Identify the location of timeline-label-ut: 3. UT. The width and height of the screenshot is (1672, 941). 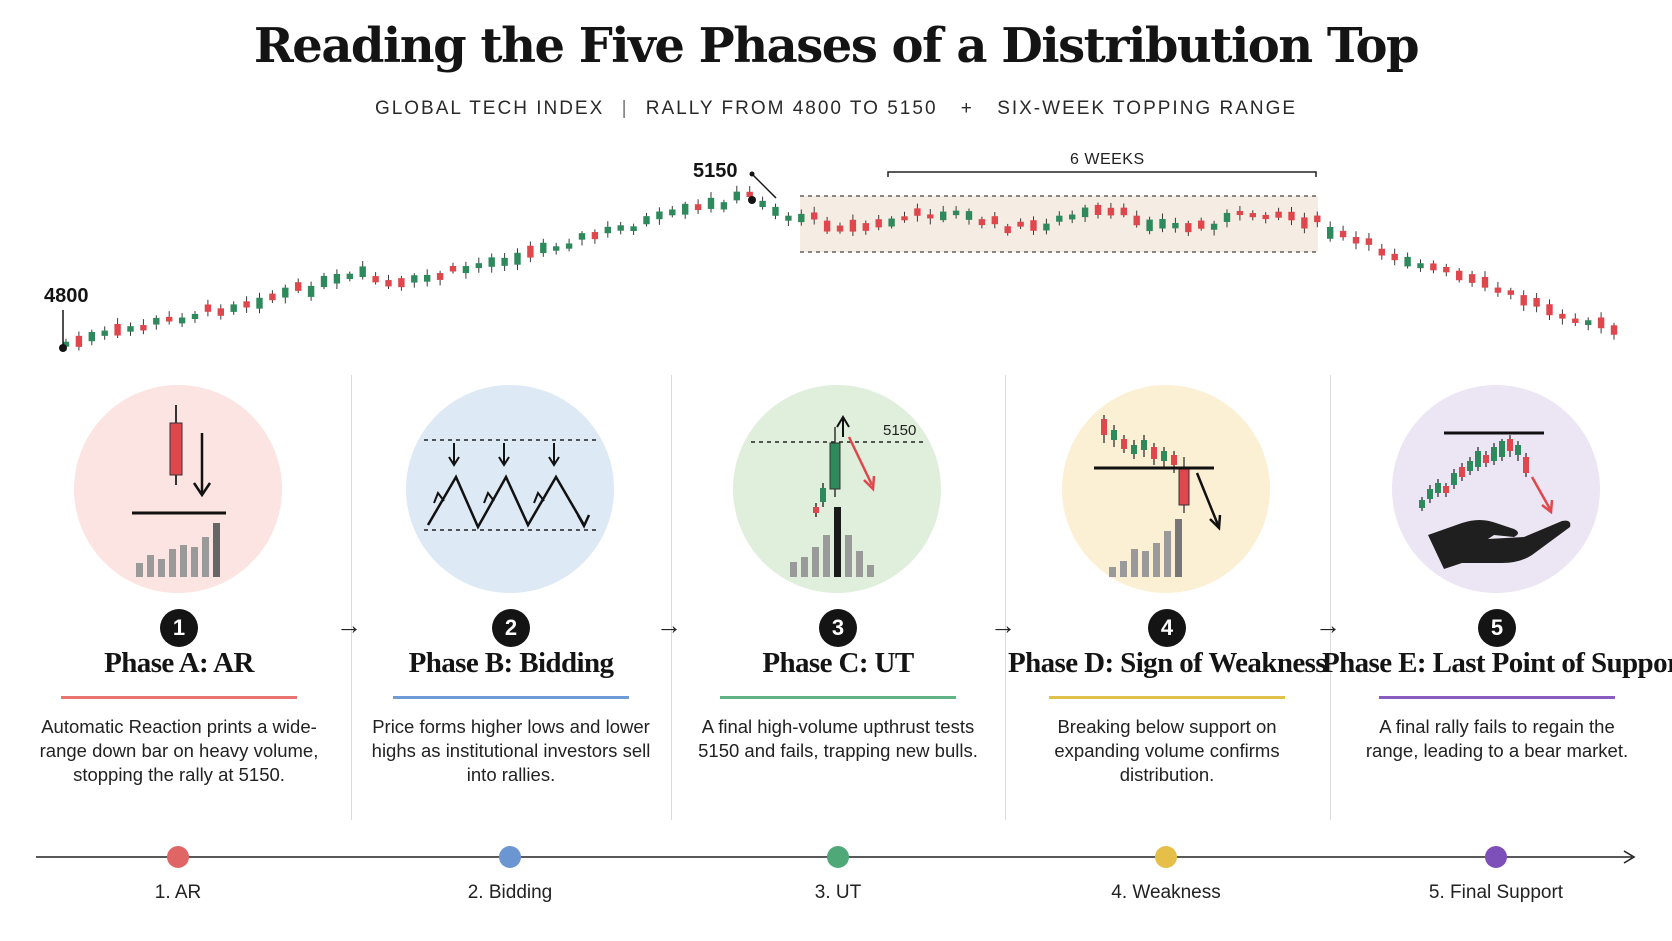
(838, 892).